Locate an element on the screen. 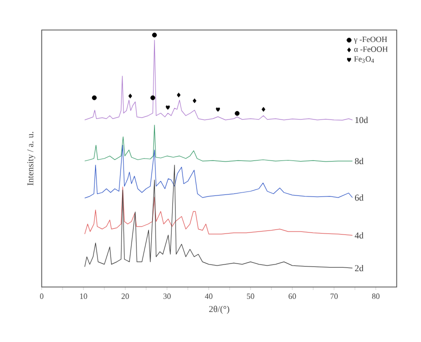 Image resolution: width=421 pixels, height=342 pixels. series-label: 4d is located at coordinates (359, 235).